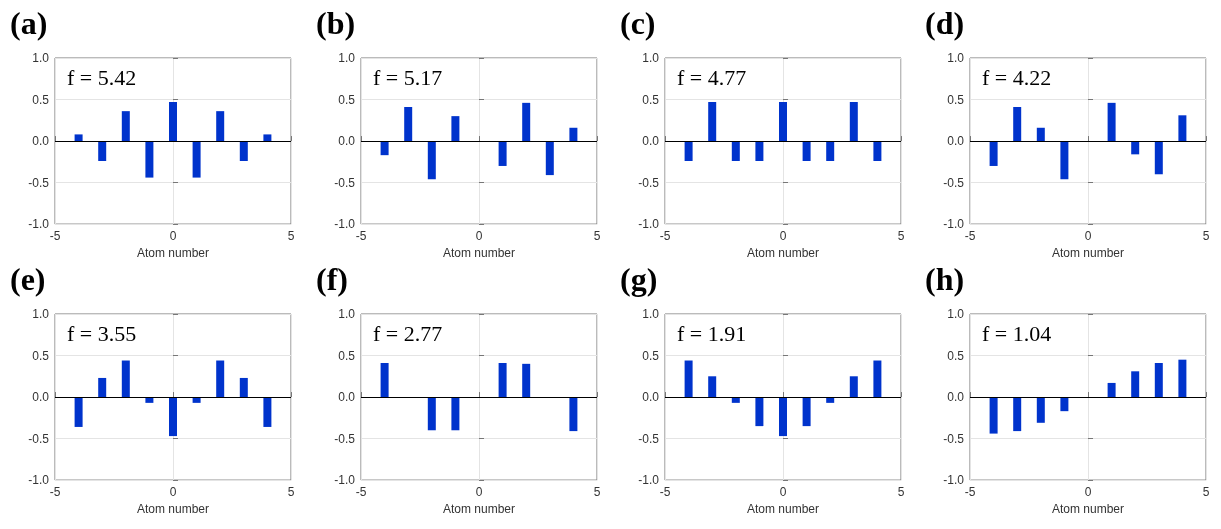  Describe the element at coordinates (29, 23) in the screenshot. I see `chart-title: (a)` at that location.